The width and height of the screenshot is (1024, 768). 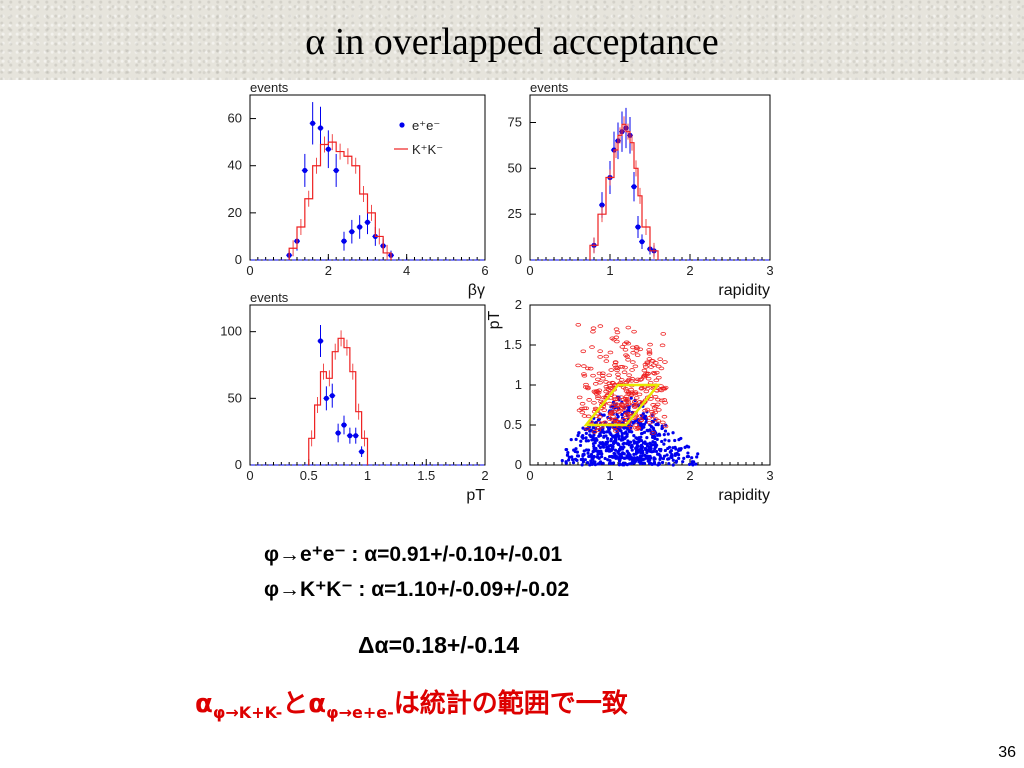 I want to click on x-tick-label: 0, so click(x=249, y=475).